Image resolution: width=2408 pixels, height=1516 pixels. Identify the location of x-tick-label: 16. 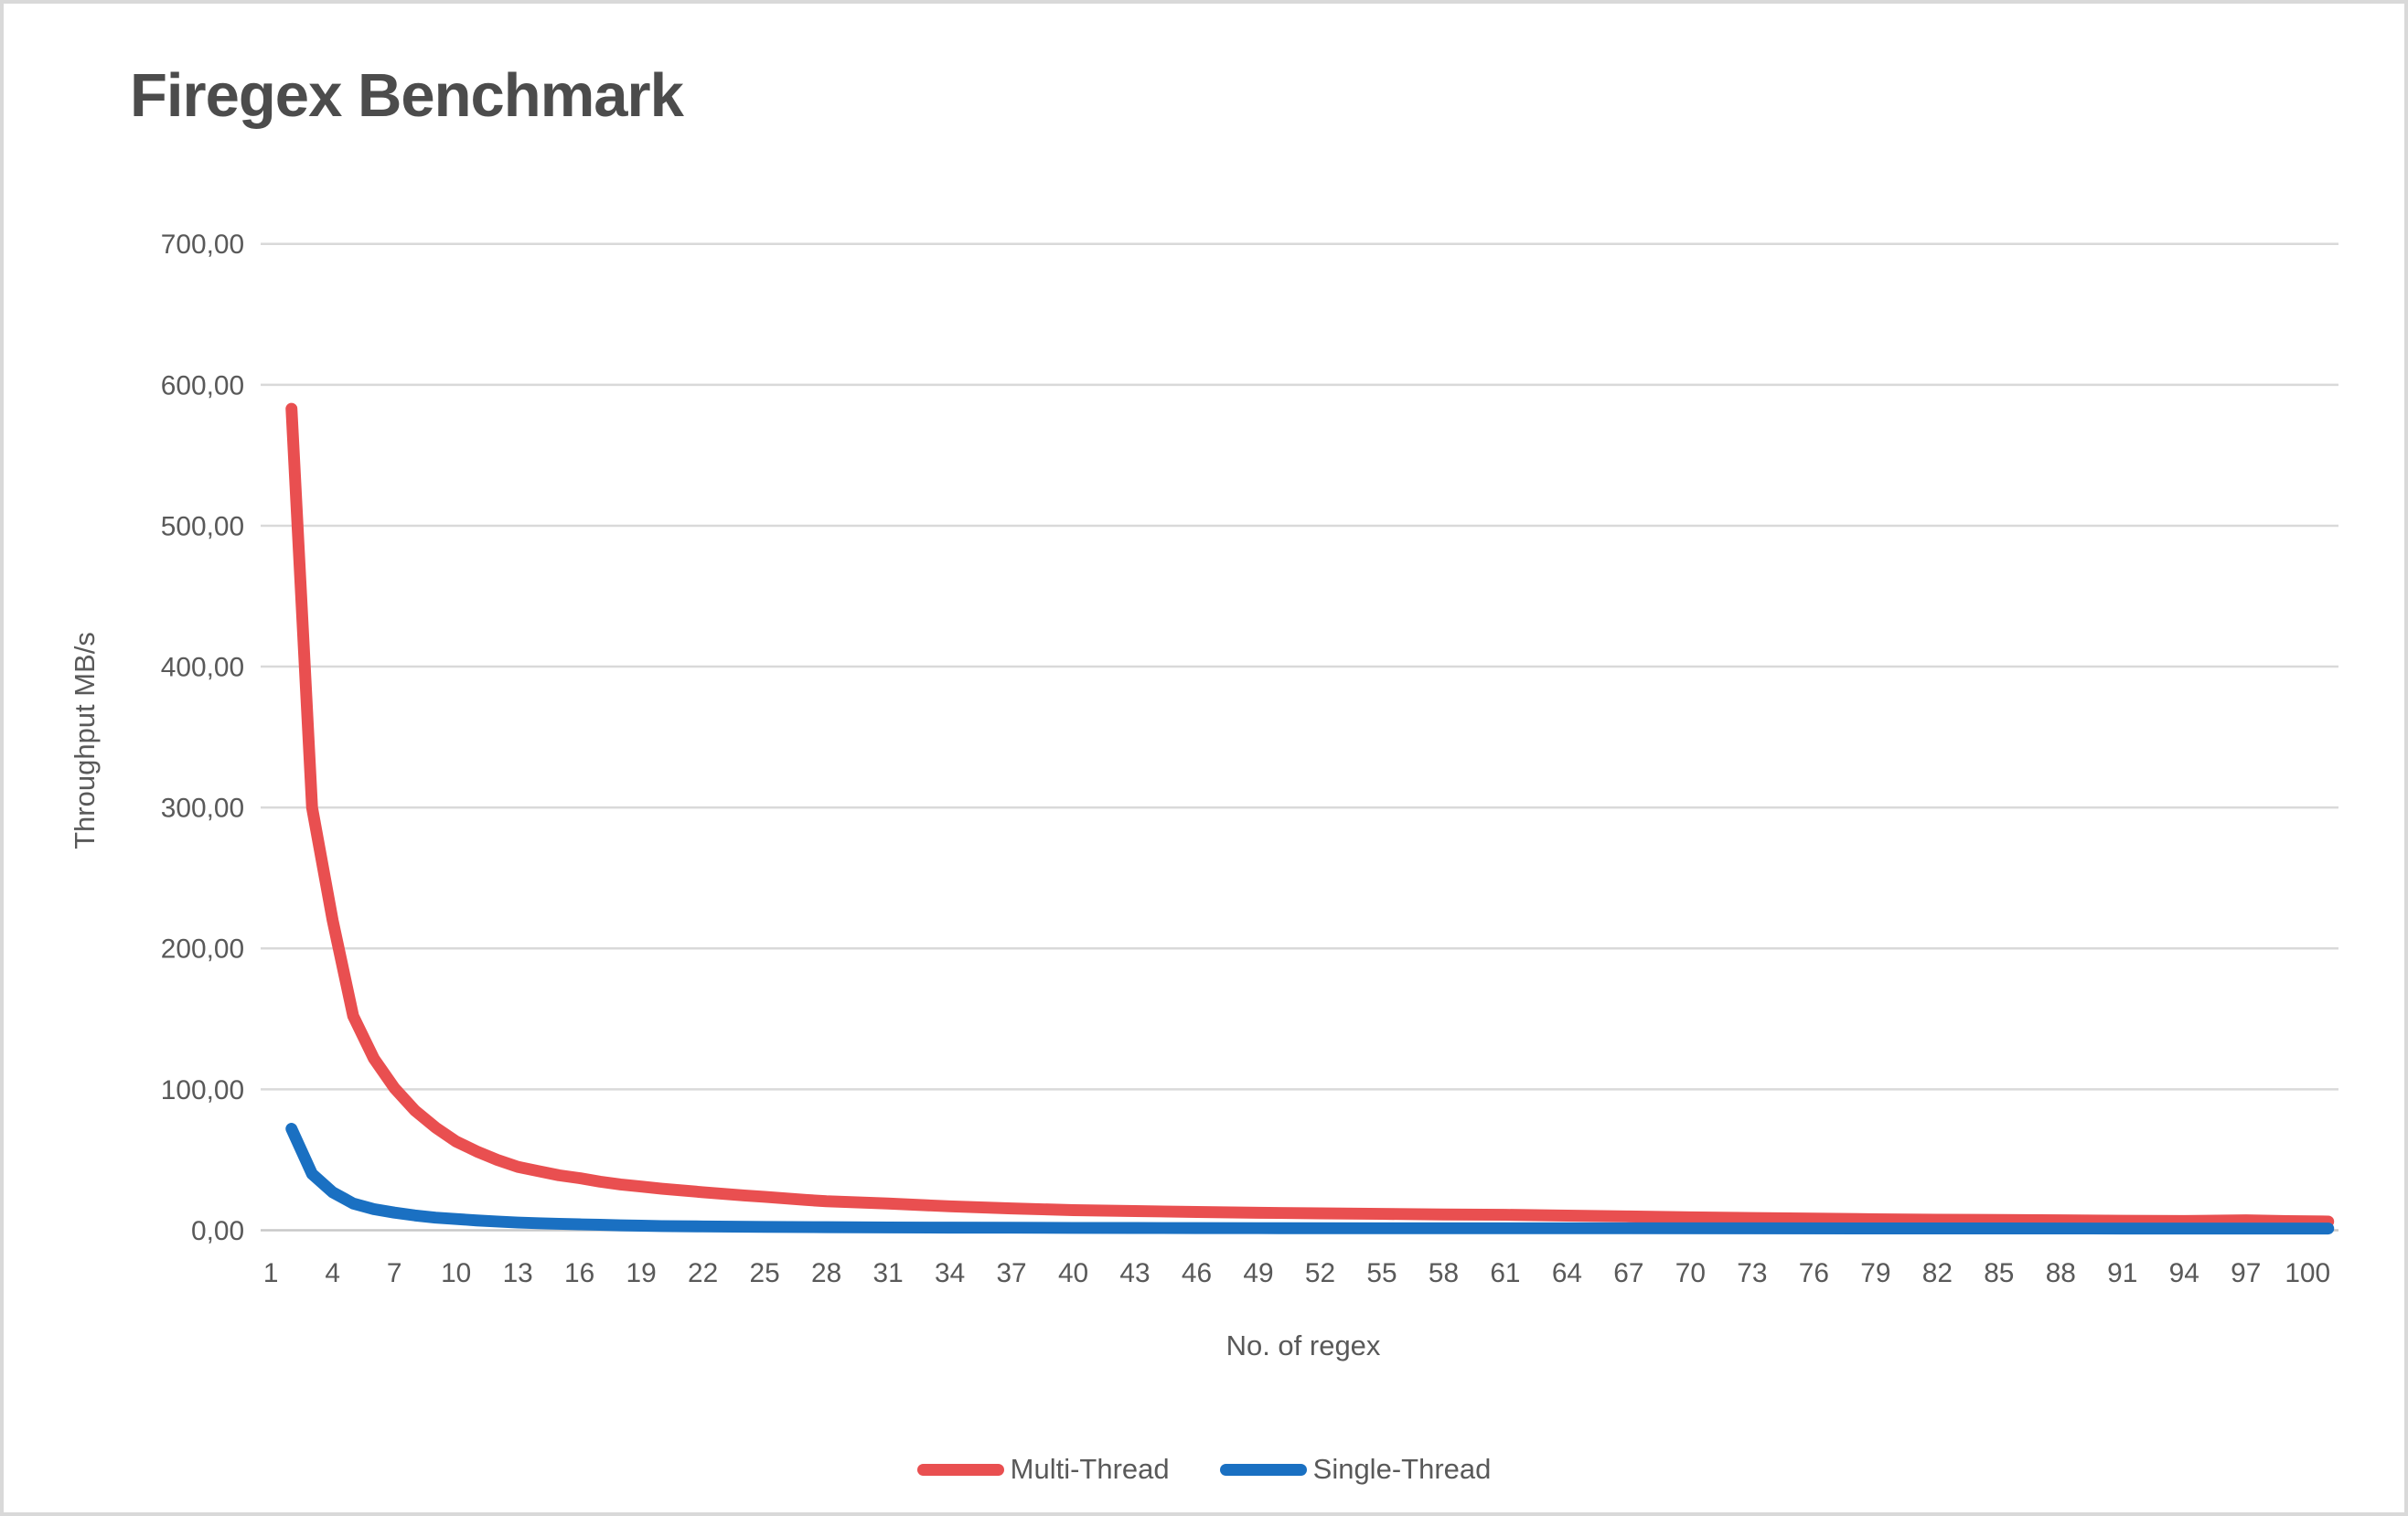
(579, 1273).